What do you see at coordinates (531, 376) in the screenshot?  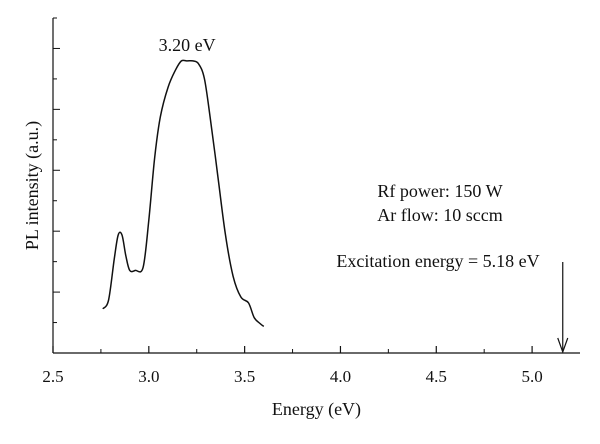 I see `x-tick-label: 5.0` at bounding box center [531, 376].